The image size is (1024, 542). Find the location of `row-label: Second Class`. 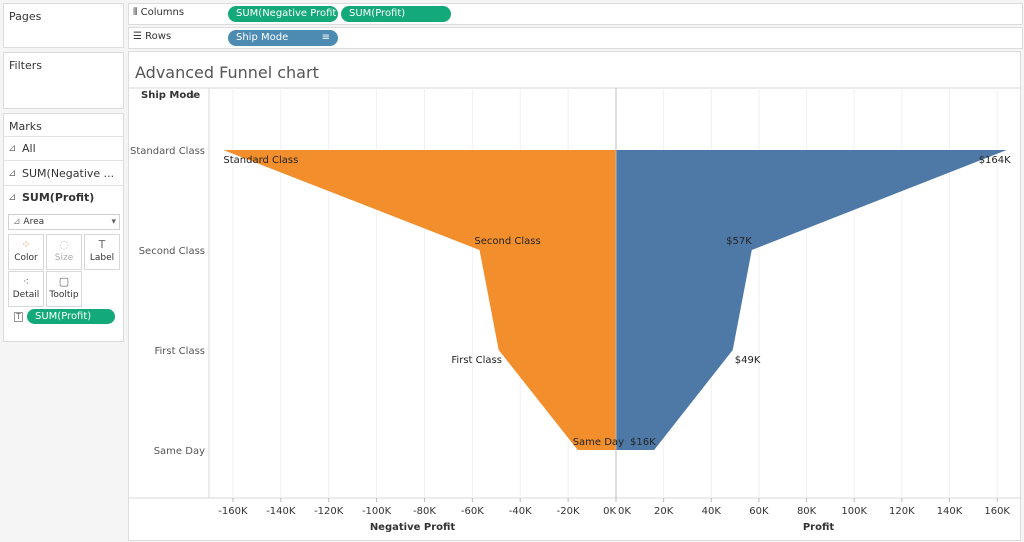

row-label: Second Class is located at coordinates (172, 251).